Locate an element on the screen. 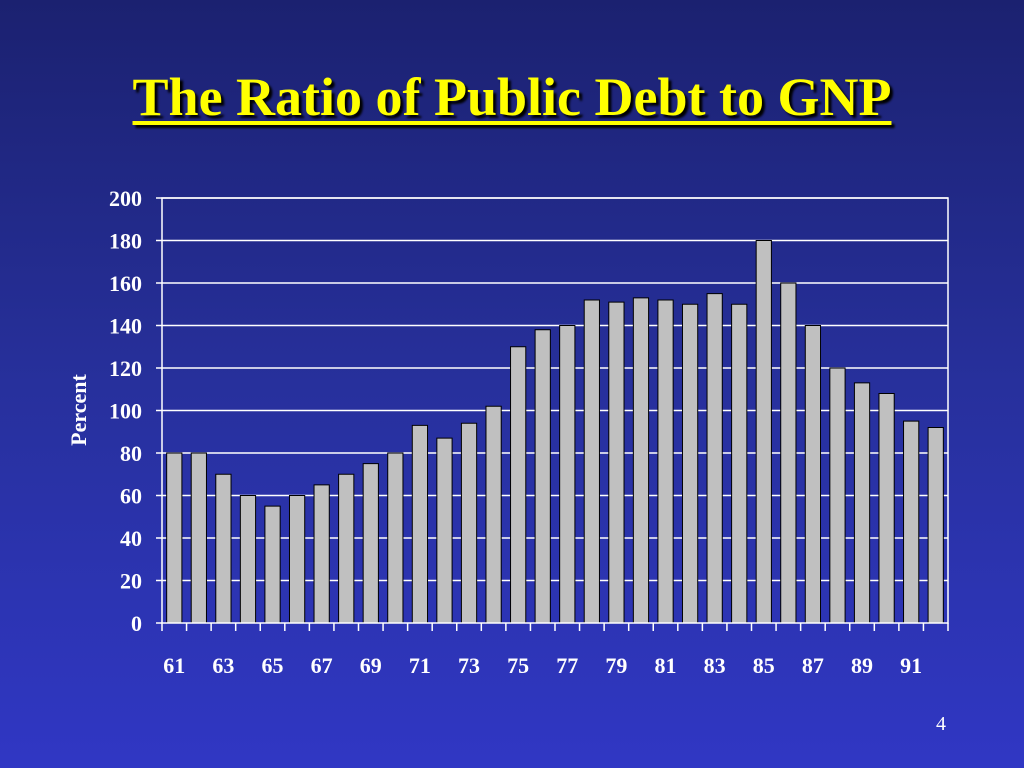 This screenshot has height=768, width=1024. y-tick-label: 140 is located at coordinates (125, 326).